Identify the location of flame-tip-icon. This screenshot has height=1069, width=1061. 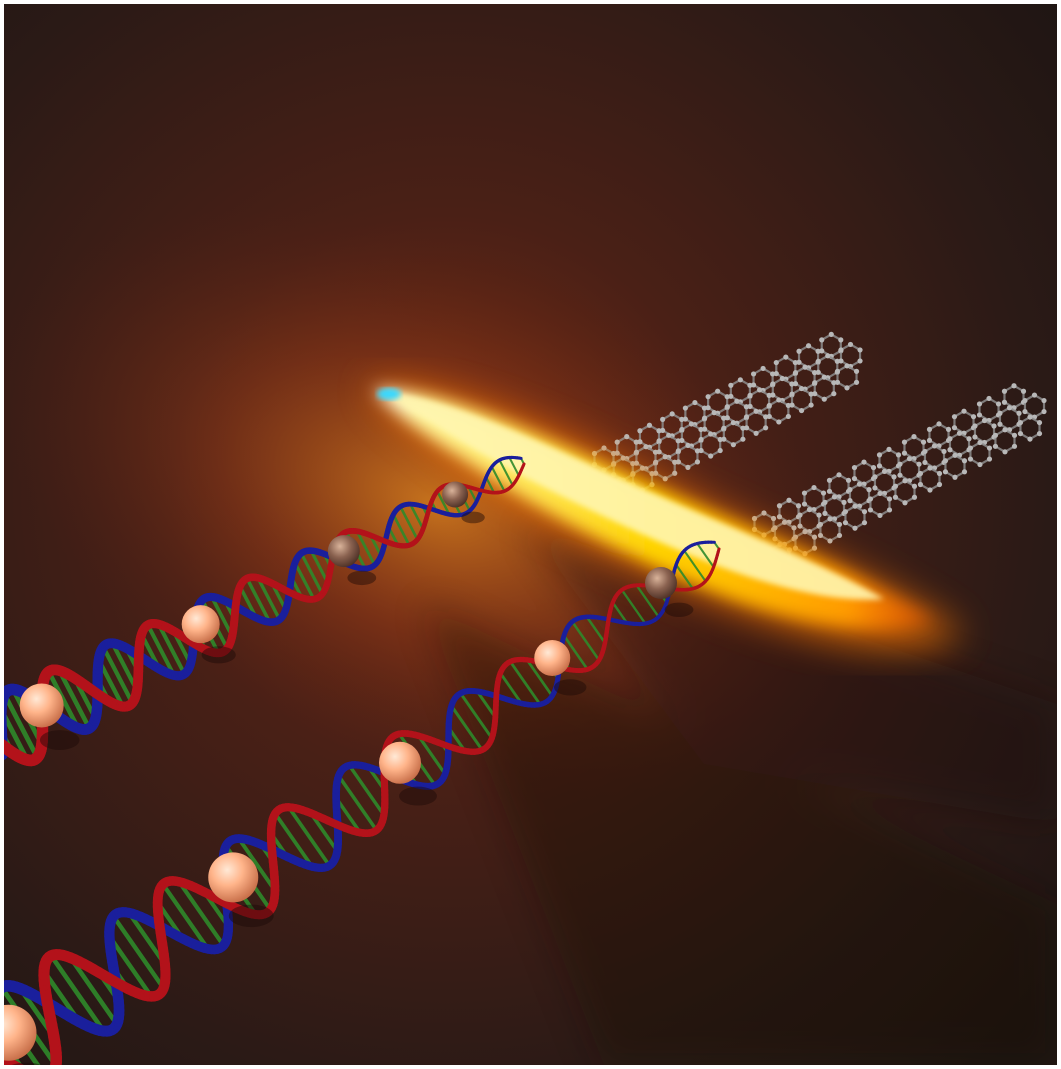
(389, 394).